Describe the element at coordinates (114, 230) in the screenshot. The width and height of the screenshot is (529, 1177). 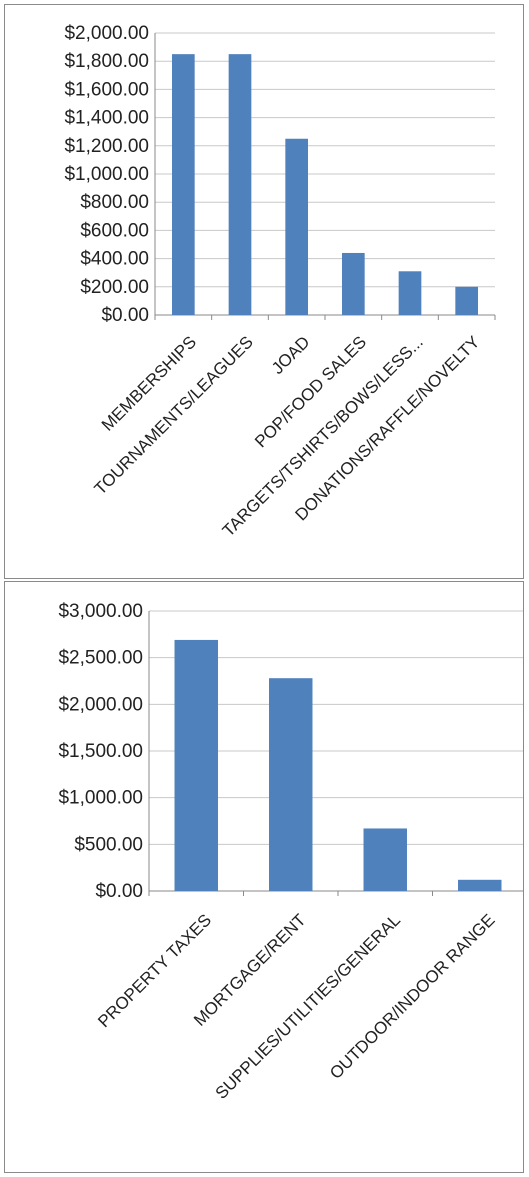
I see `y-tick-label: $600.00` at that location.